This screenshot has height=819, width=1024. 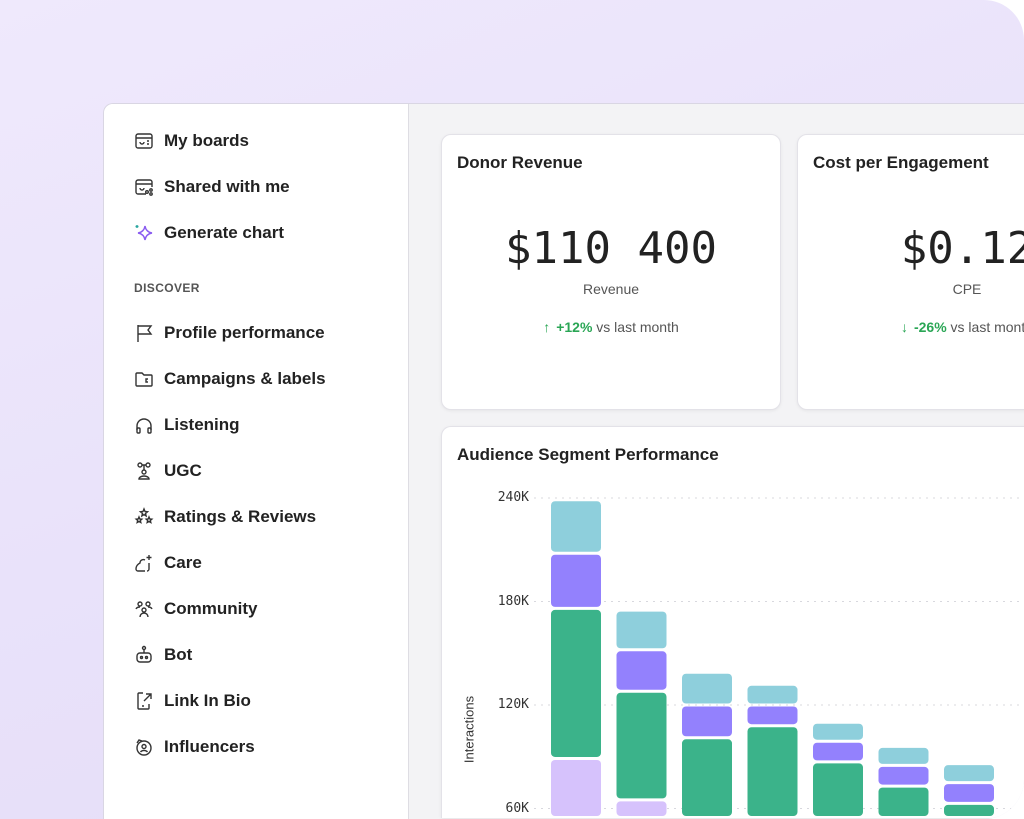 What do you see at coordinates (588, 454) in the screenshot?
I see `chart-title: Audience Segment Performance` at bounding box center [588, 454].